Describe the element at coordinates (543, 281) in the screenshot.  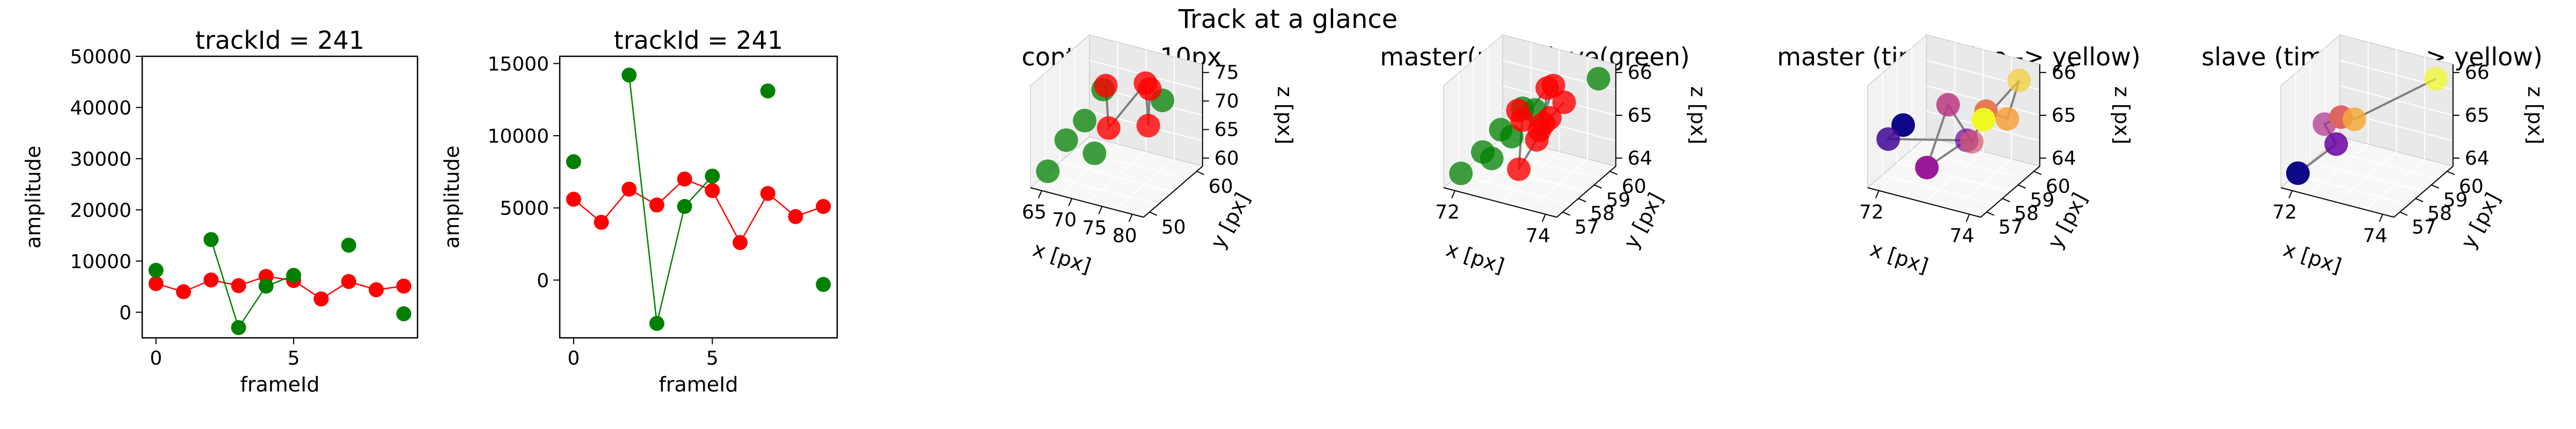
I see `y-tick-label: 0` at that location.